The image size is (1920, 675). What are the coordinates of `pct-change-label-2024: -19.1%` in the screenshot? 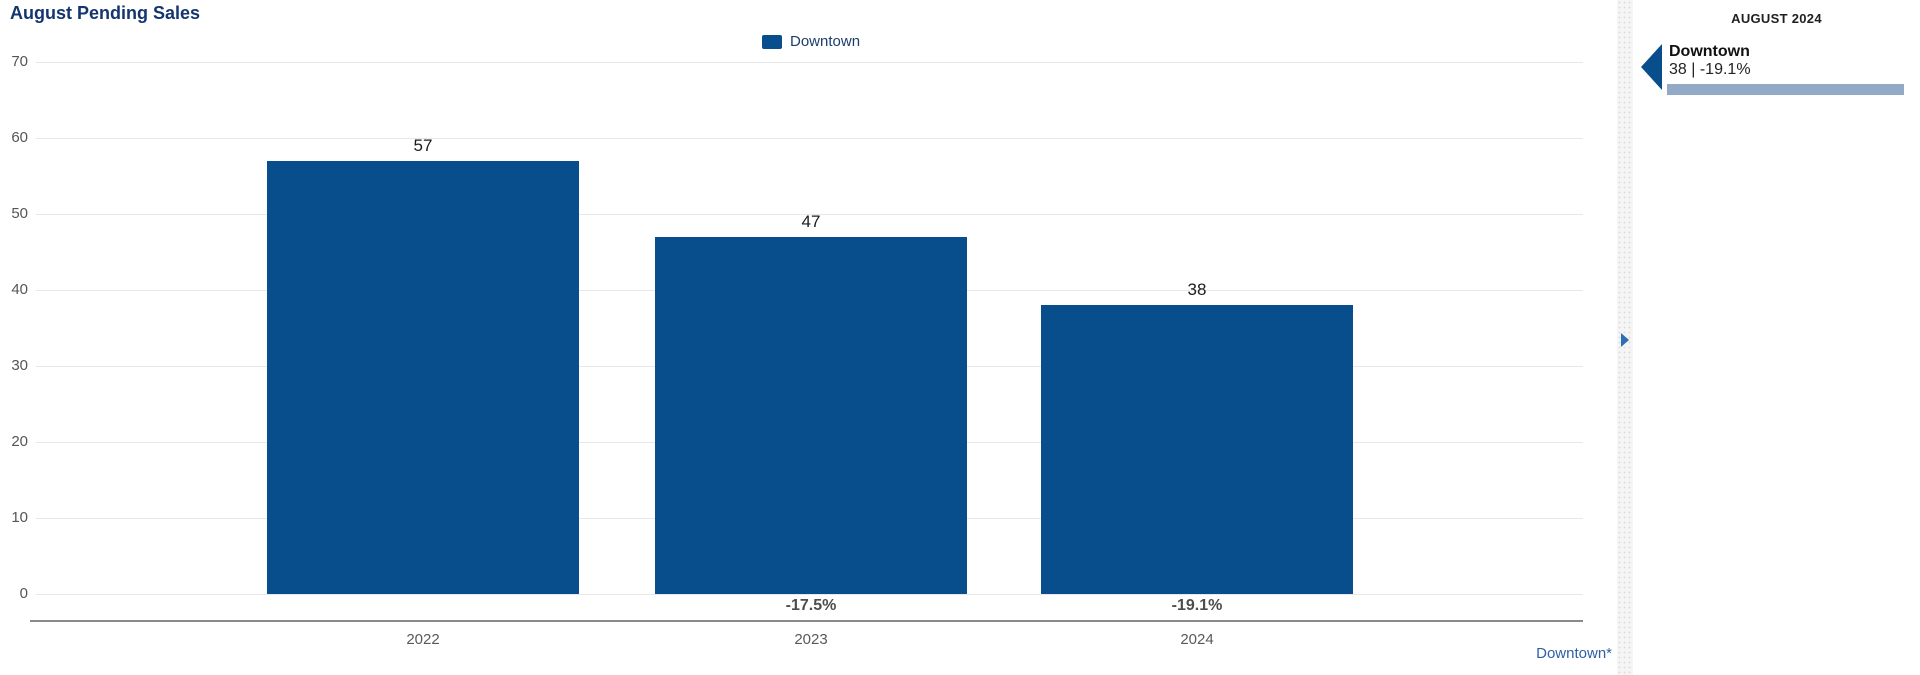 It's located at (1197, 605).